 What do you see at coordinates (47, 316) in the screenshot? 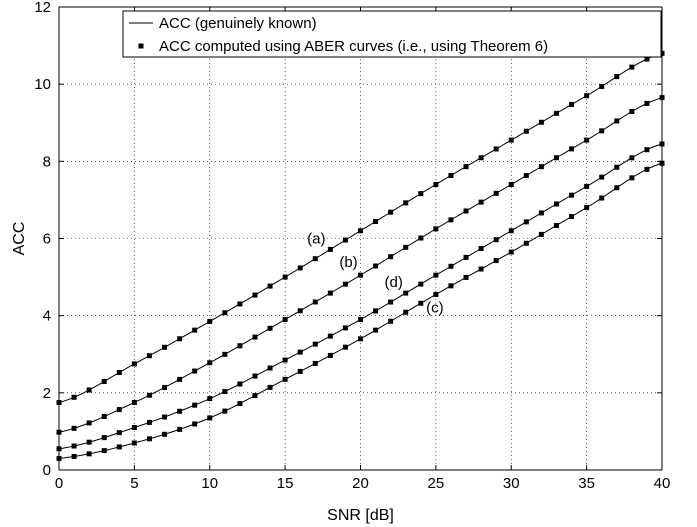
I see `y-tick-label: 4` at bounding box center [47, 316].